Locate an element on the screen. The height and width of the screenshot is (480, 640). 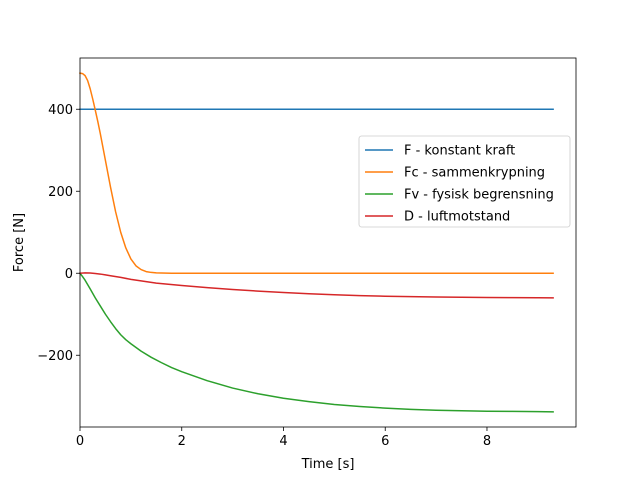
y-tick-label: 200 is located at coordinates (60, 192).